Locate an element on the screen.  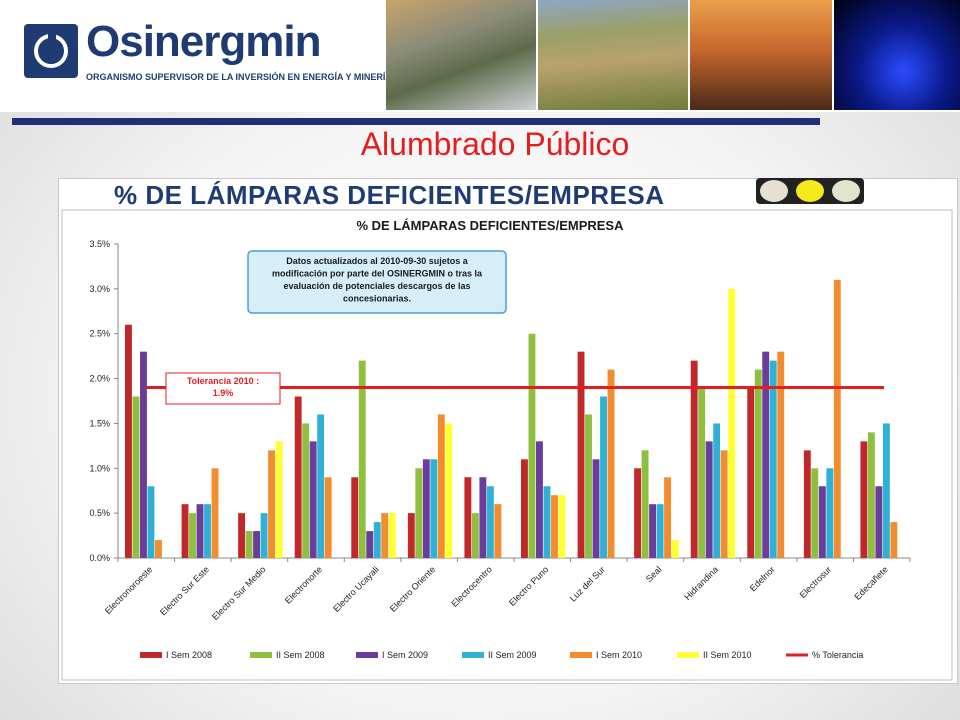
legend-label: II Sem 2010 is located at coordinates (727, 655).